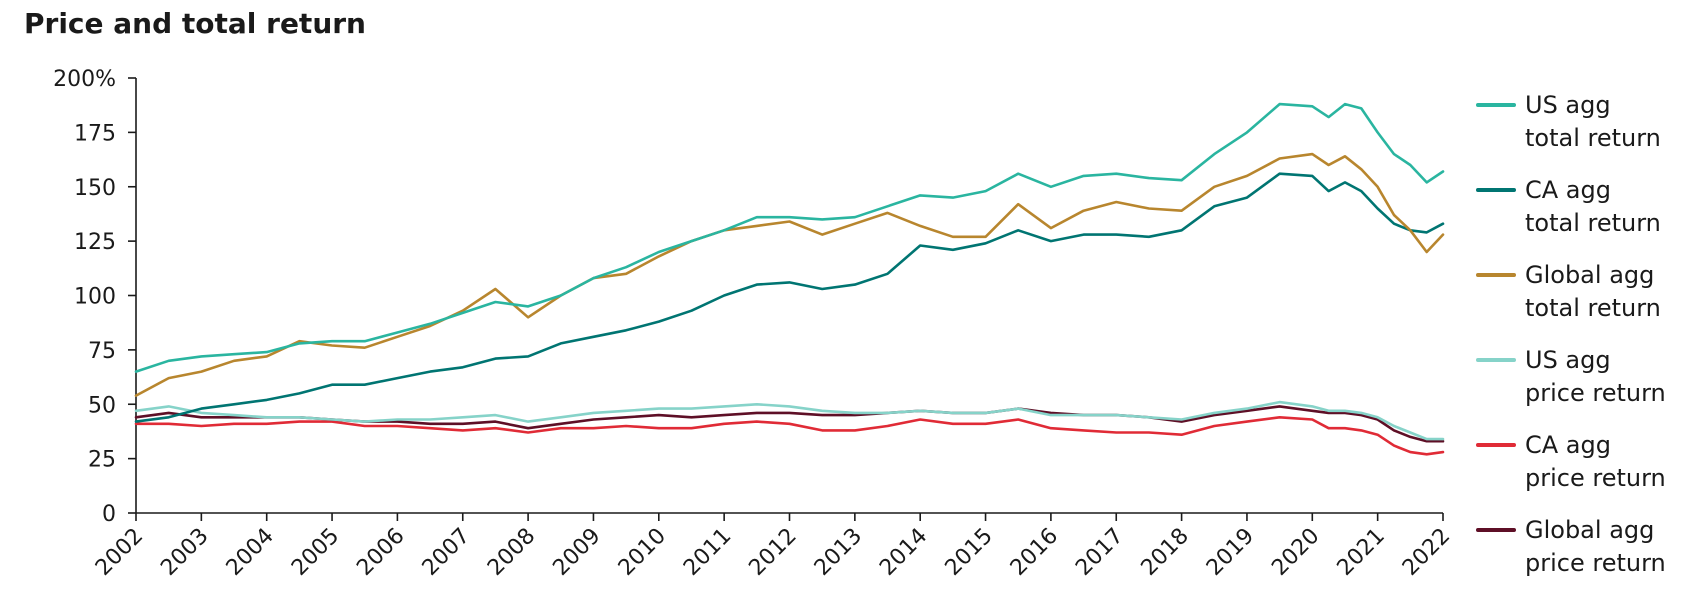 Image resolution: width=1708 pixels, height=607 pixels. What do you see at coordinates (903, 552) in the screenshot?
I see `x-tick-label: 2014` at bounding box center [903, 552].